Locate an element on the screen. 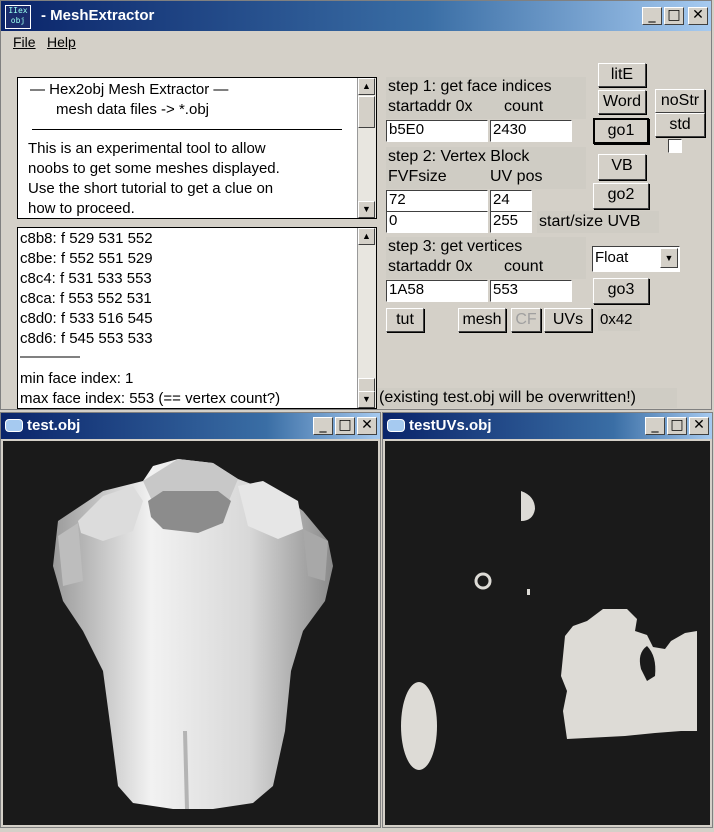 This screenshot has width=714, height=832. overwrite-warning: (existing test.obj will be overwritten!) is located at coordinates (527, 398).